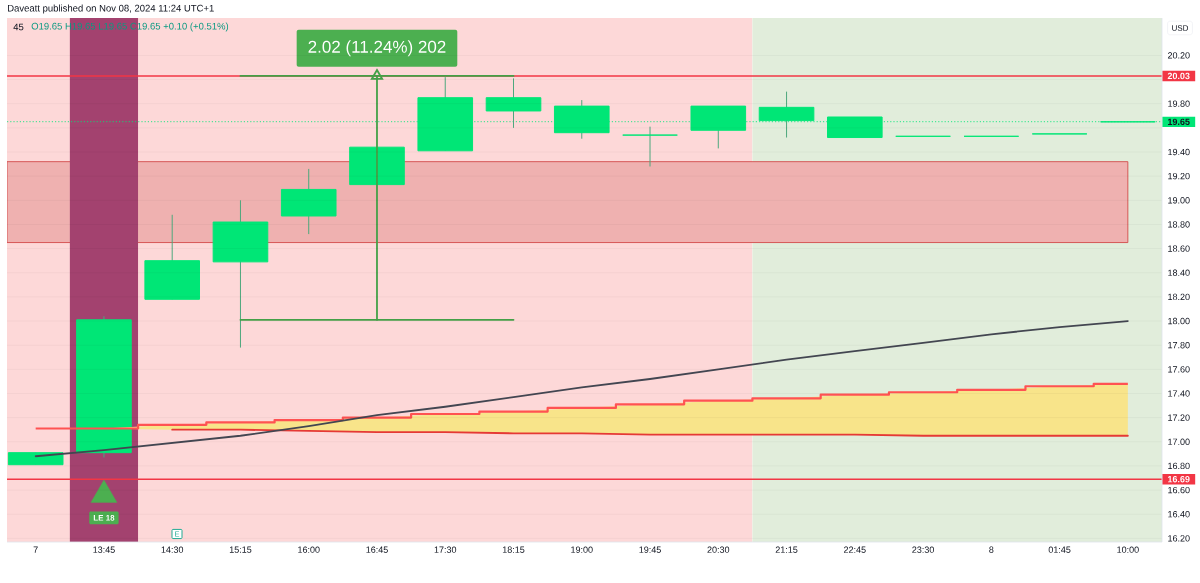 The height and width of the screenshot is (583, 1200). What do you see at coordinates (1179, 538) in the screenshot?
I see `y-tick-label: 16.20` at bounding box center [1179, 538].